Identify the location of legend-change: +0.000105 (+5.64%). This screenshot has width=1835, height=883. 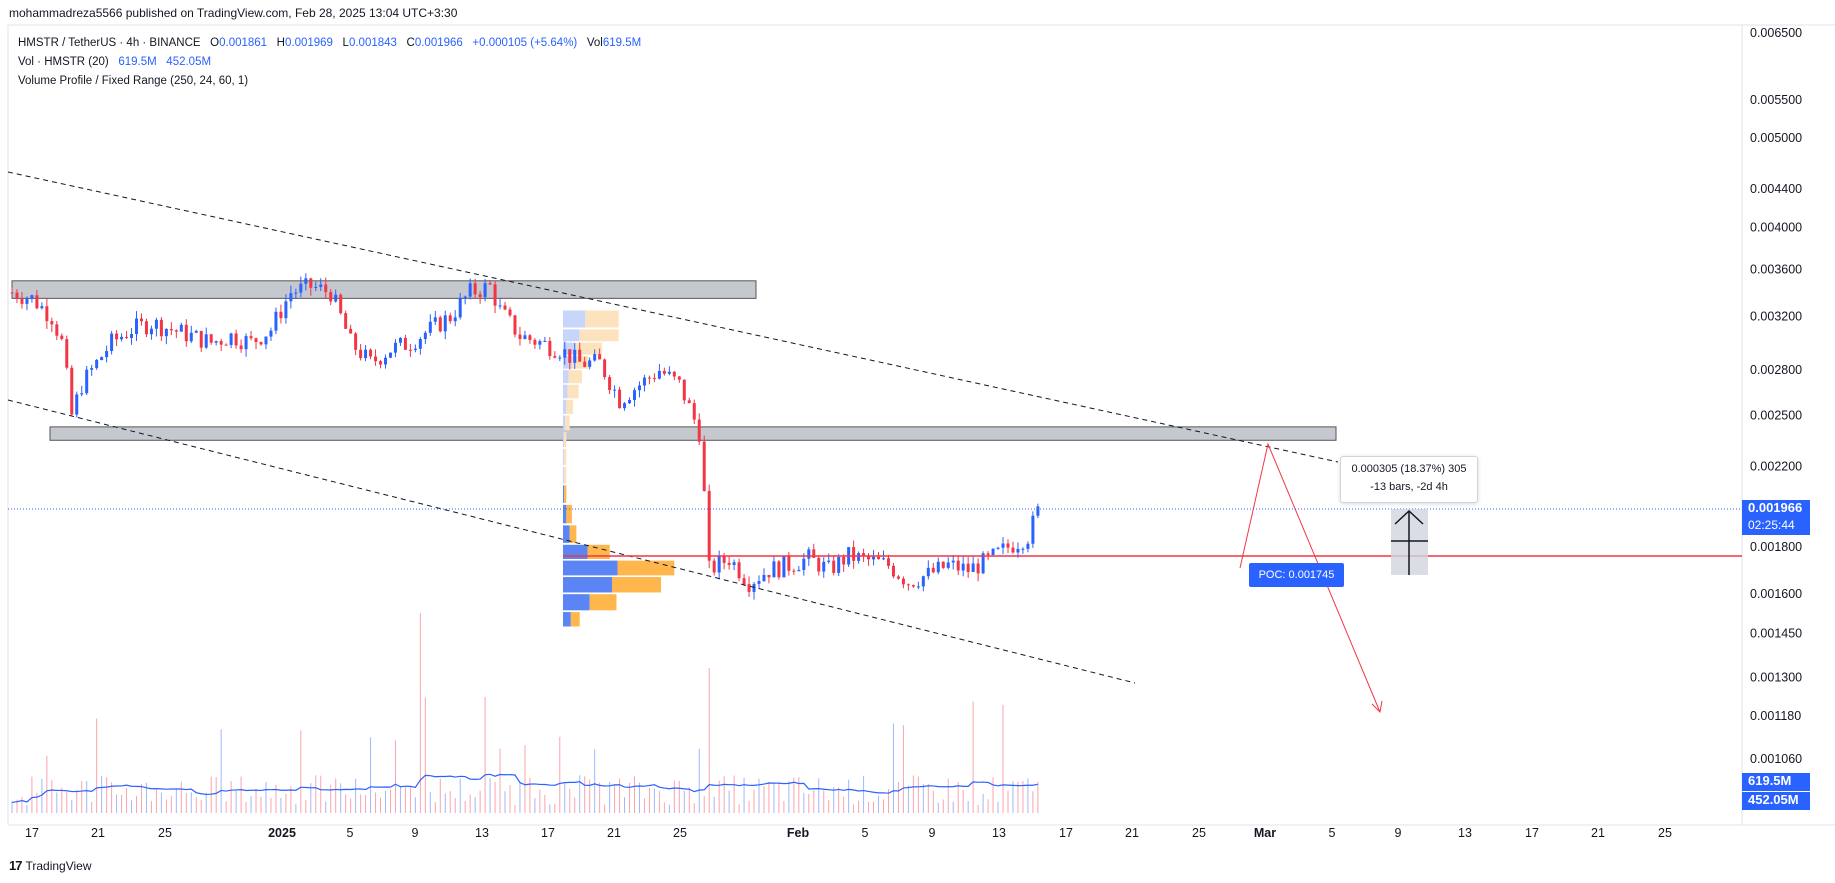
(525, 43).